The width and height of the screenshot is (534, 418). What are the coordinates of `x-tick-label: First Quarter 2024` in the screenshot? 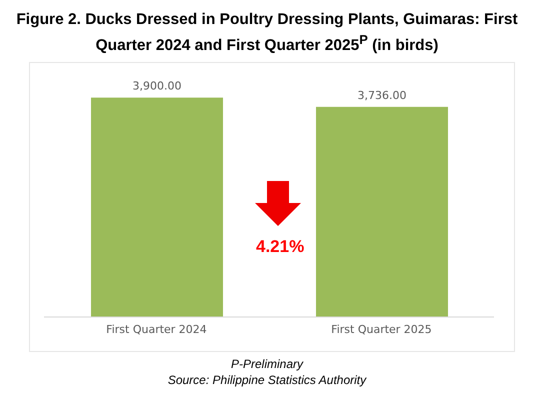 It's located at (156, 329).